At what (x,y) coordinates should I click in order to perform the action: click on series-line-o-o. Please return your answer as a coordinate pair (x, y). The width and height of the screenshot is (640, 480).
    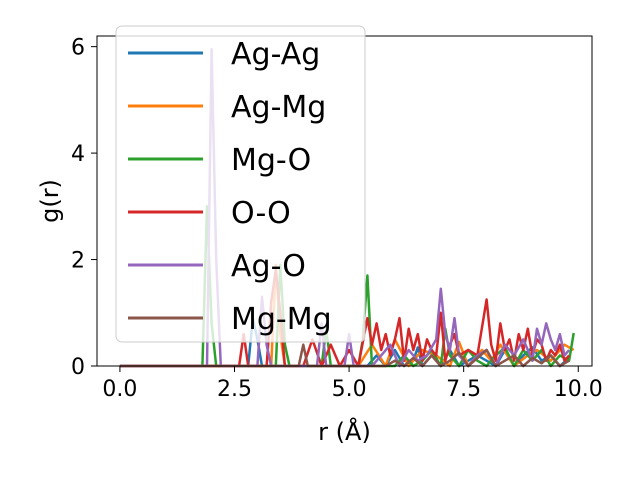
    Looking at the image, I should click on (345, 318).